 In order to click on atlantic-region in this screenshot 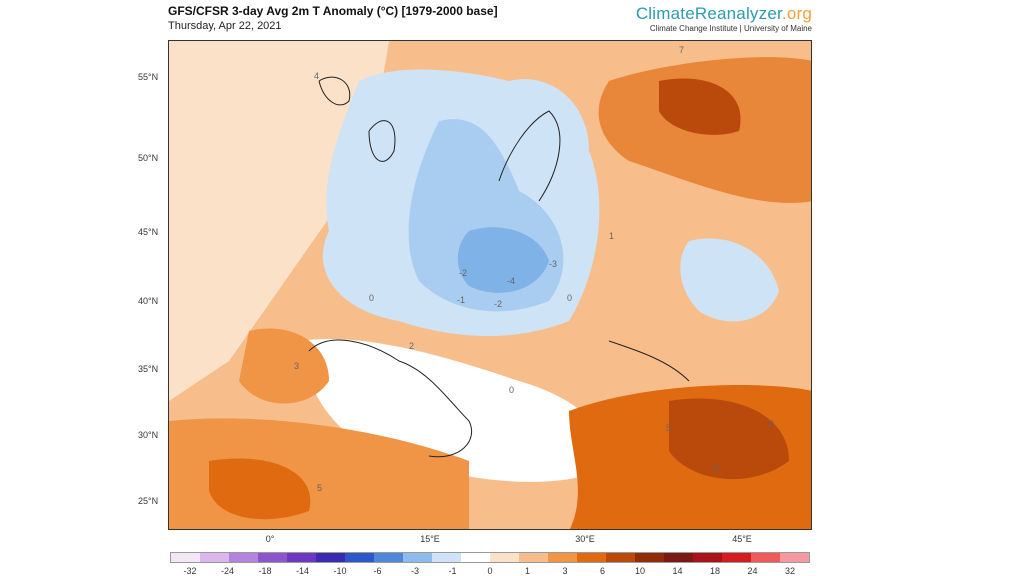, I will do `click(279, 221)`.